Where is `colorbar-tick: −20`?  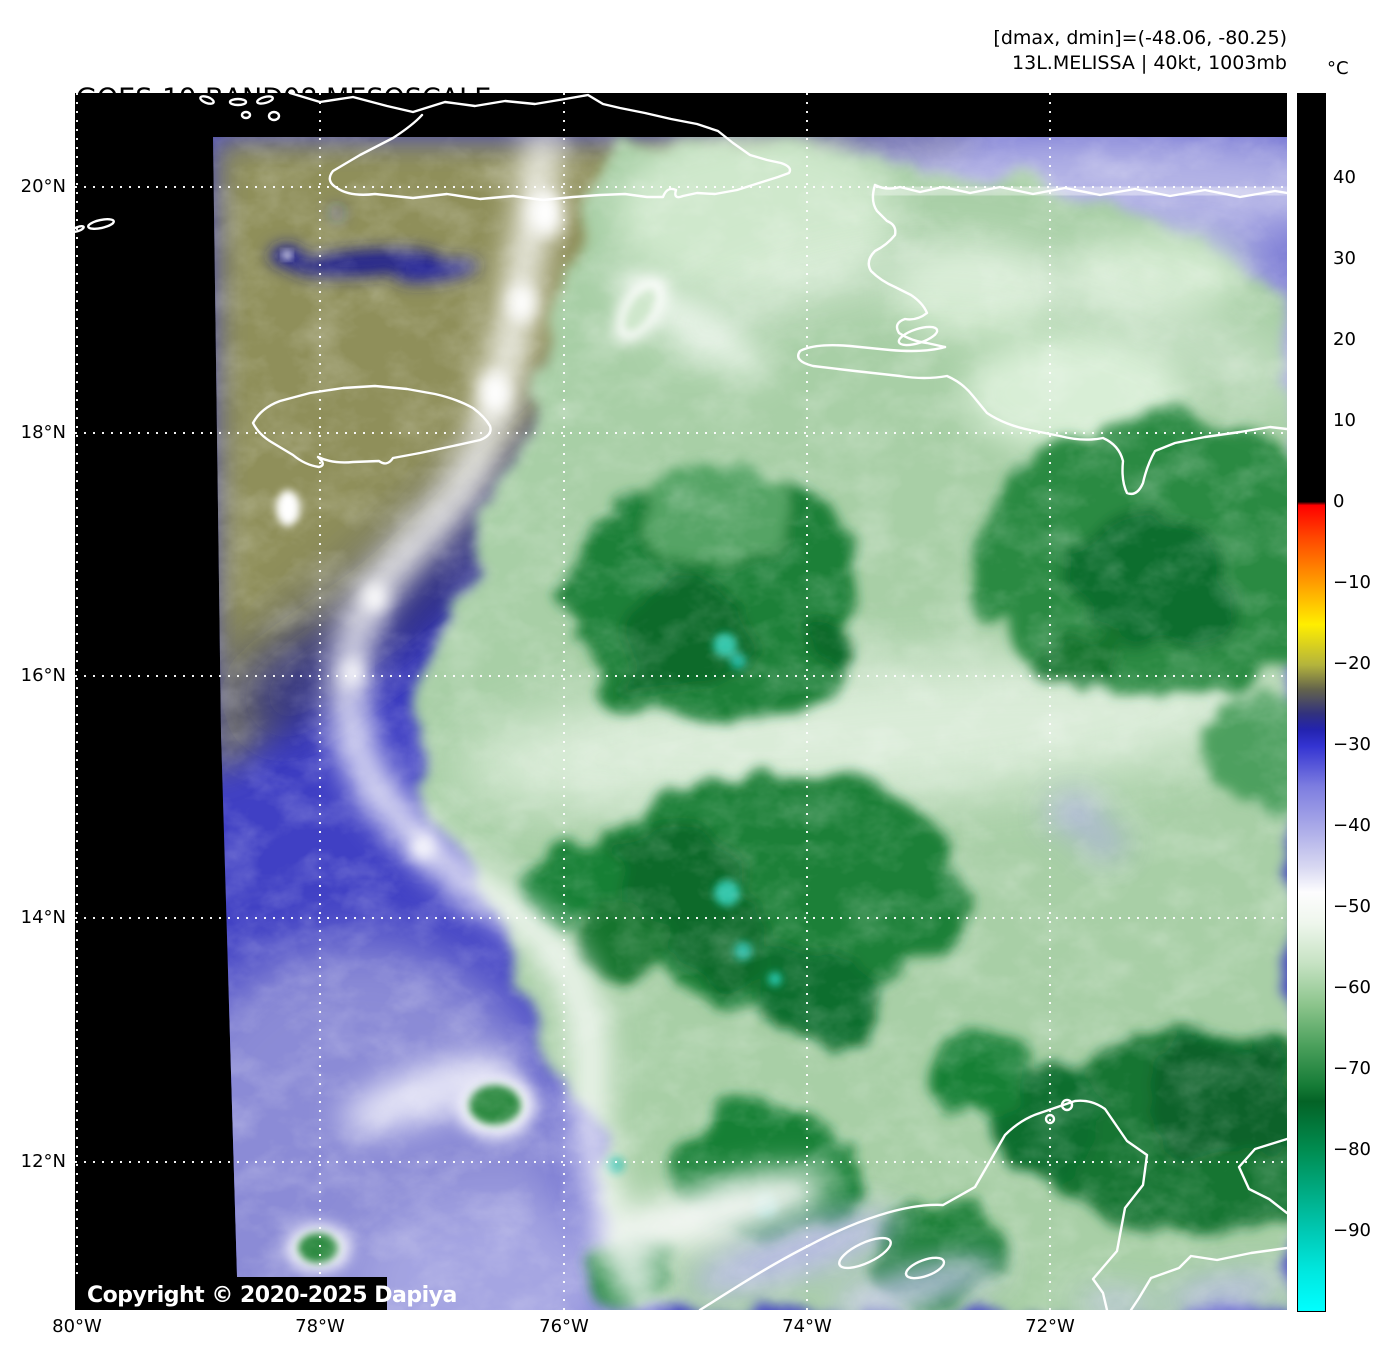
colorbar-tick: −20 is located at coordinates (1352, 663).